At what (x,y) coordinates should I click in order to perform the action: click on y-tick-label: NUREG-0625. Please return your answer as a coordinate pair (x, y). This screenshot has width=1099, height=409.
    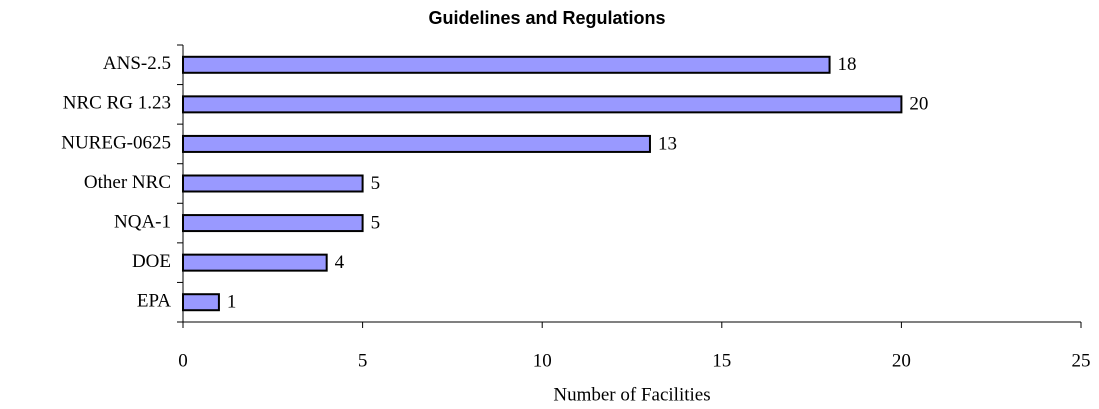
    Looking at the image, I should click on (116, 142).